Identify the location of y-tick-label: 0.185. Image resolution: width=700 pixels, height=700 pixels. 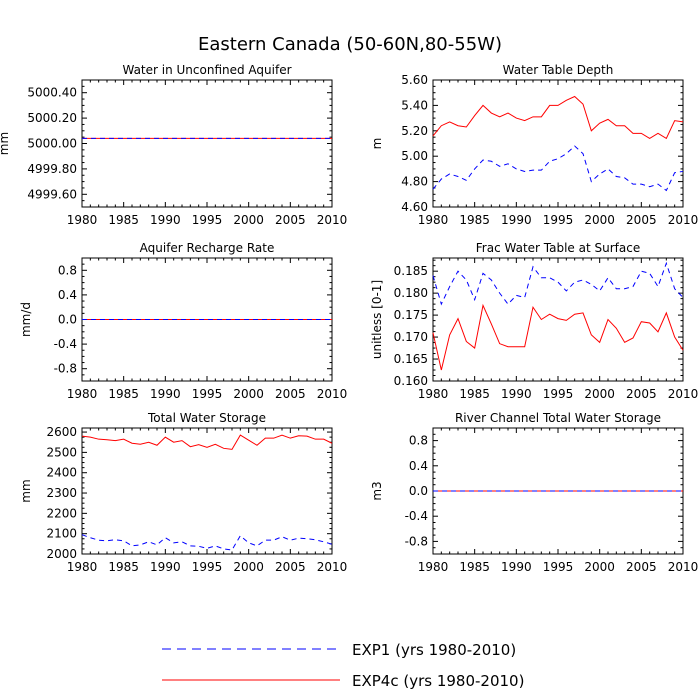
(411, 271).